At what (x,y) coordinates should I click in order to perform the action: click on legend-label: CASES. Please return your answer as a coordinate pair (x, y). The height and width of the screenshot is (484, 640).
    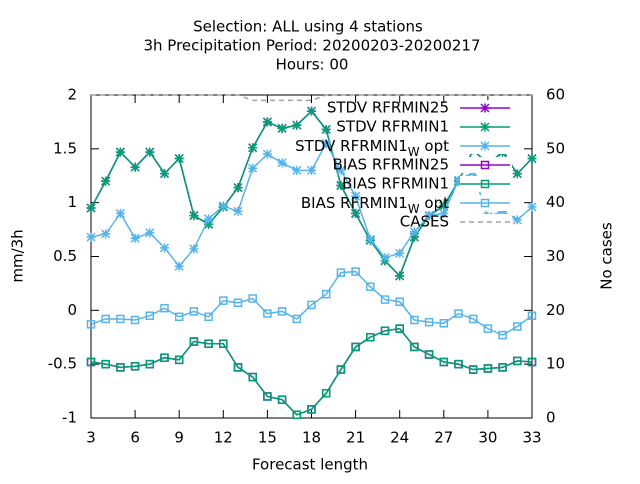
    Looking at the image, I should click on (424, 222).